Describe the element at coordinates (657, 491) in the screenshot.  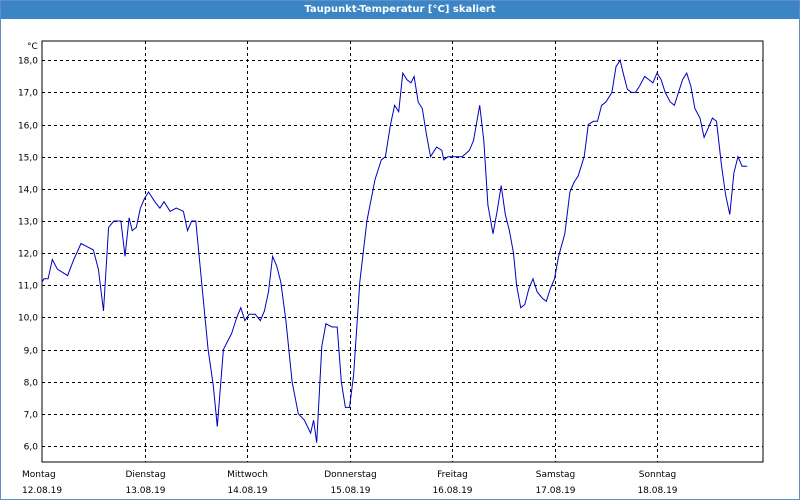
I see `x-date-label: 18.08.19` at that location.